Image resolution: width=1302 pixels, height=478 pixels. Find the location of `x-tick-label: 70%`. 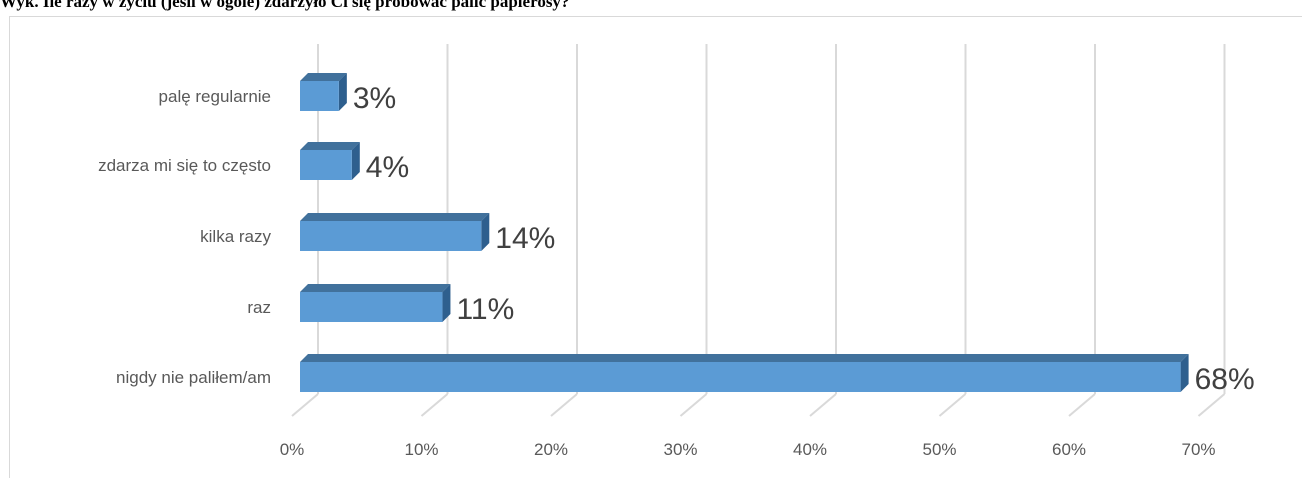

x-tick-label: 70% is located at coordinates (1198, 449).